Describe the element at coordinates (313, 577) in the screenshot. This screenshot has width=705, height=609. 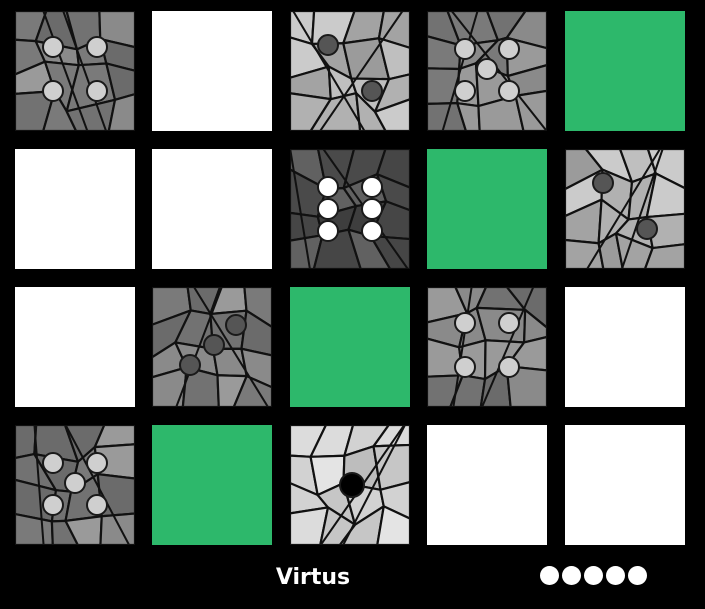
I see `game-title: Virtus` at that location.